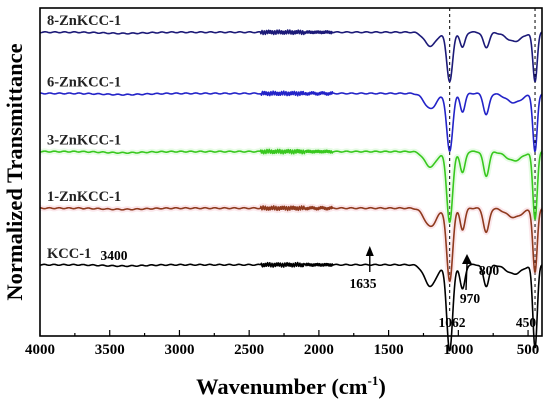 The height and width of the screenshot is (405, 550). I want to click on series-label-KCC-1: KCC-1, so click(69, 254).